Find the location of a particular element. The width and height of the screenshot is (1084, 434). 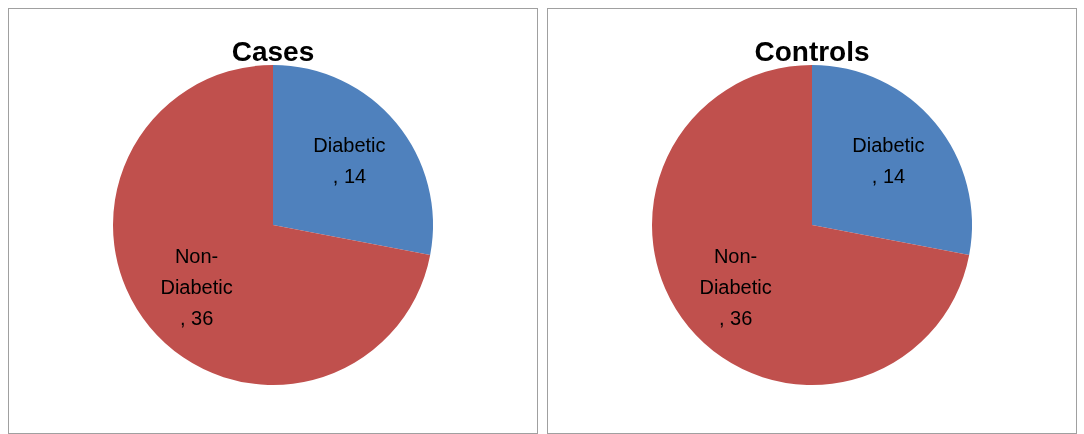

chart-title: Cases is located at coordinates (273, 51).